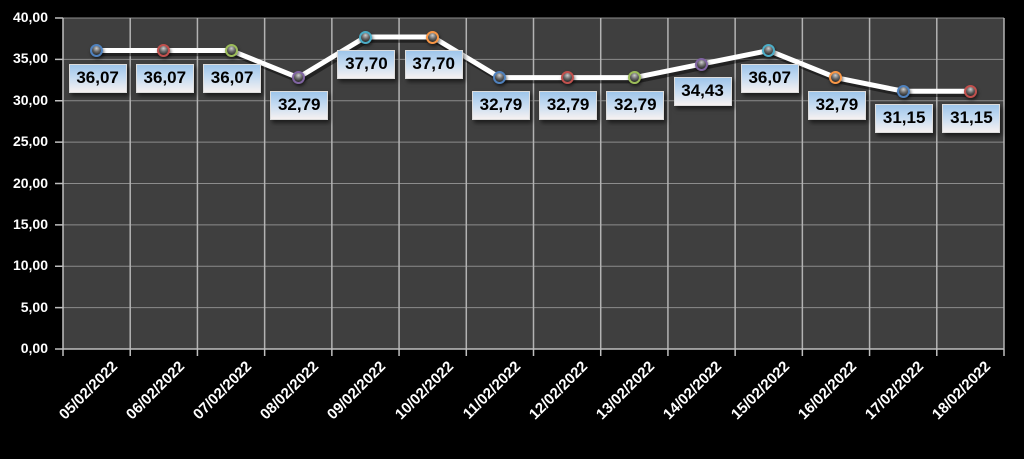 The image size is (1024, 459). Describe the element at coordinates (30, 141) in the screenshot. I see `y-tick-label: 25,00` at that location.